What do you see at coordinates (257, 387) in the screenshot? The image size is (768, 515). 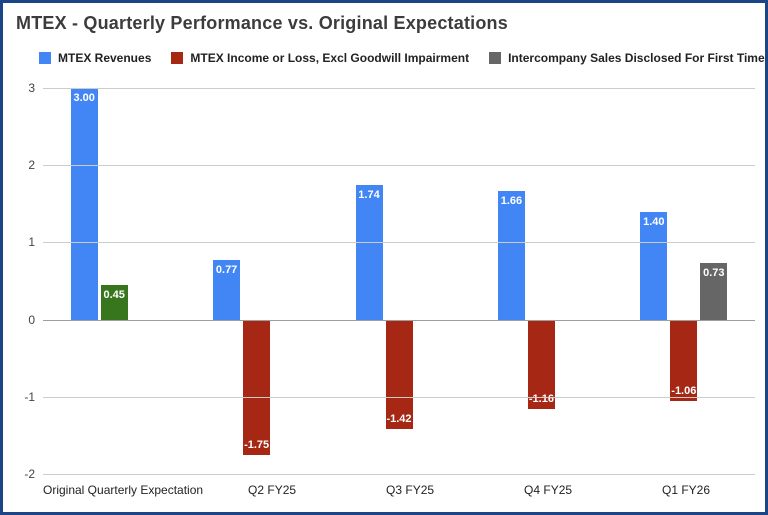 I see `bar-income: -1.75` at bounding box center [257, 387].